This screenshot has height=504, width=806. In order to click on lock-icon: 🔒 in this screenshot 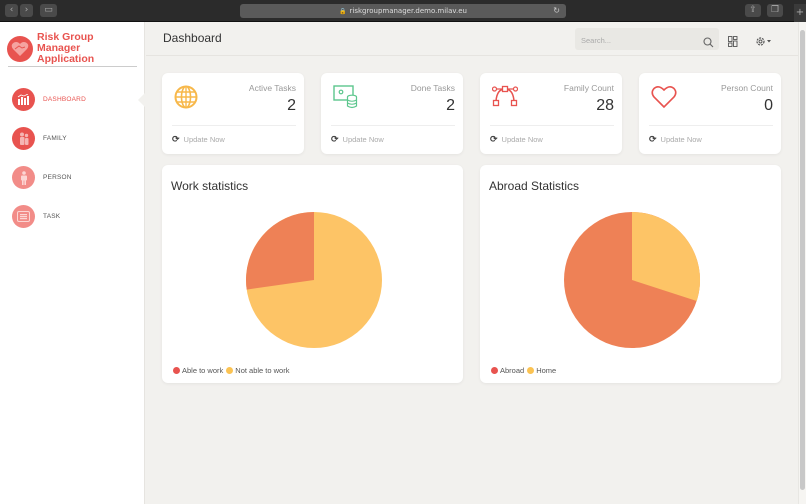, I will do `click(343, 11)`.